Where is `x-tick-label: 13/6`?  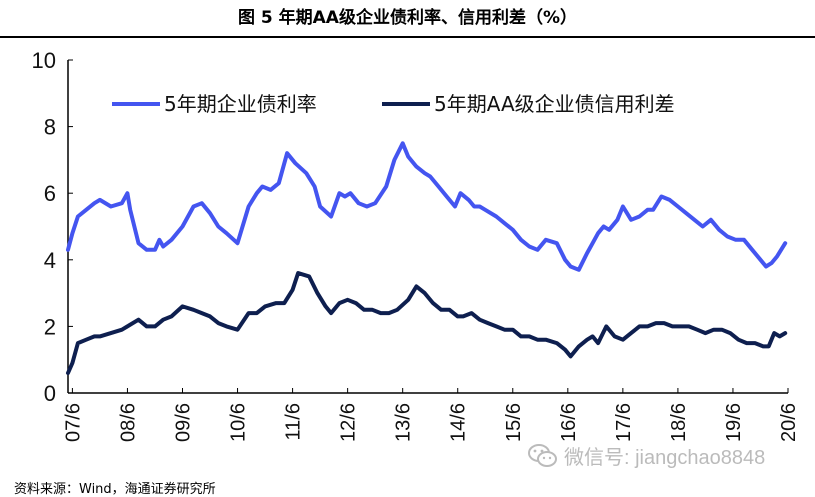
x-tick-label: 13/6 is located at coordinates (404, 422).